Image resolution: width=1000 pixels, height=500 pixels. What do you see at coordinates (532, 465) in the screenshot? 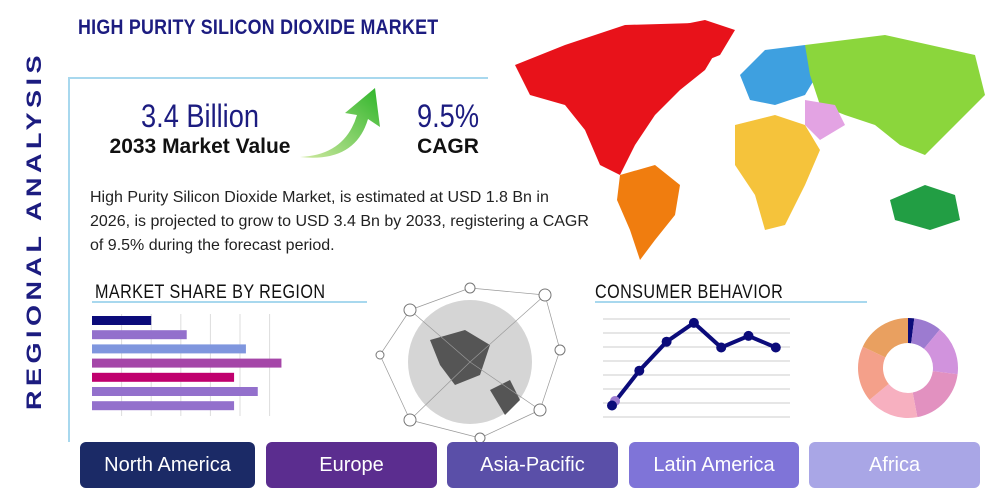
I see `region-button-asia-pacific: Asia-Pacific` at bounding box center [532, 465].